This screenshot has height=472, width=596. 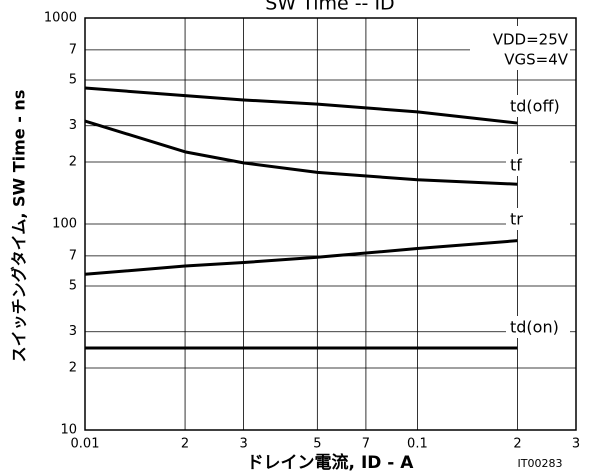 What do you see at coordinates (317, 444) in the screenshot?
I see `x-tick-label: 5` at bounding box center [317, 444].